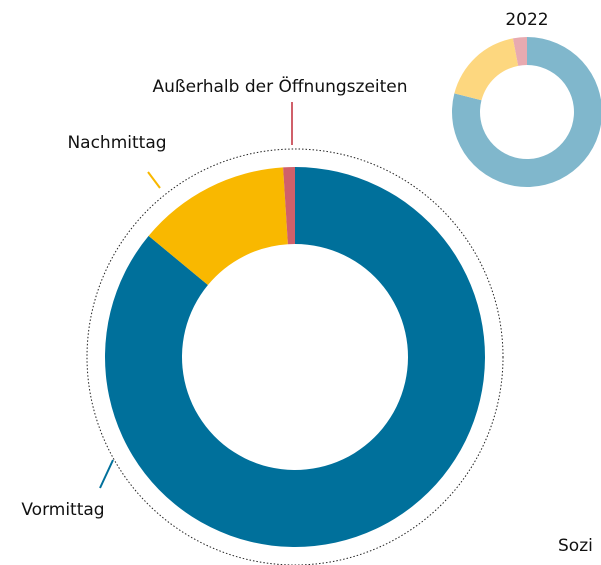 Image resolution: width=601 pixels, height=565 pixels. What do you see at coordinates (116, 143) in the screenshot?
I see `slice-label: Nachmittag` at bounding box center [116, 143].